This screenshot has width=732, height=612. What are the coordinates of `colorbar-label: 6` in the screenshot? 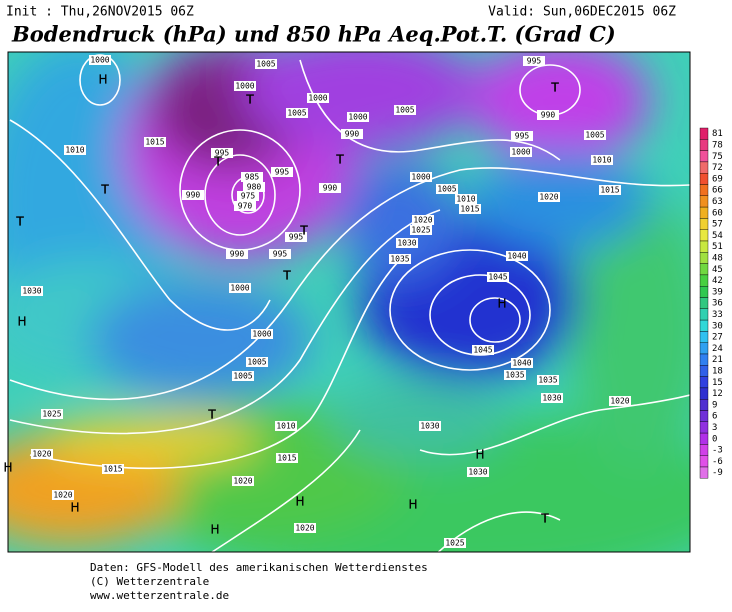 It's located at (714, 417).